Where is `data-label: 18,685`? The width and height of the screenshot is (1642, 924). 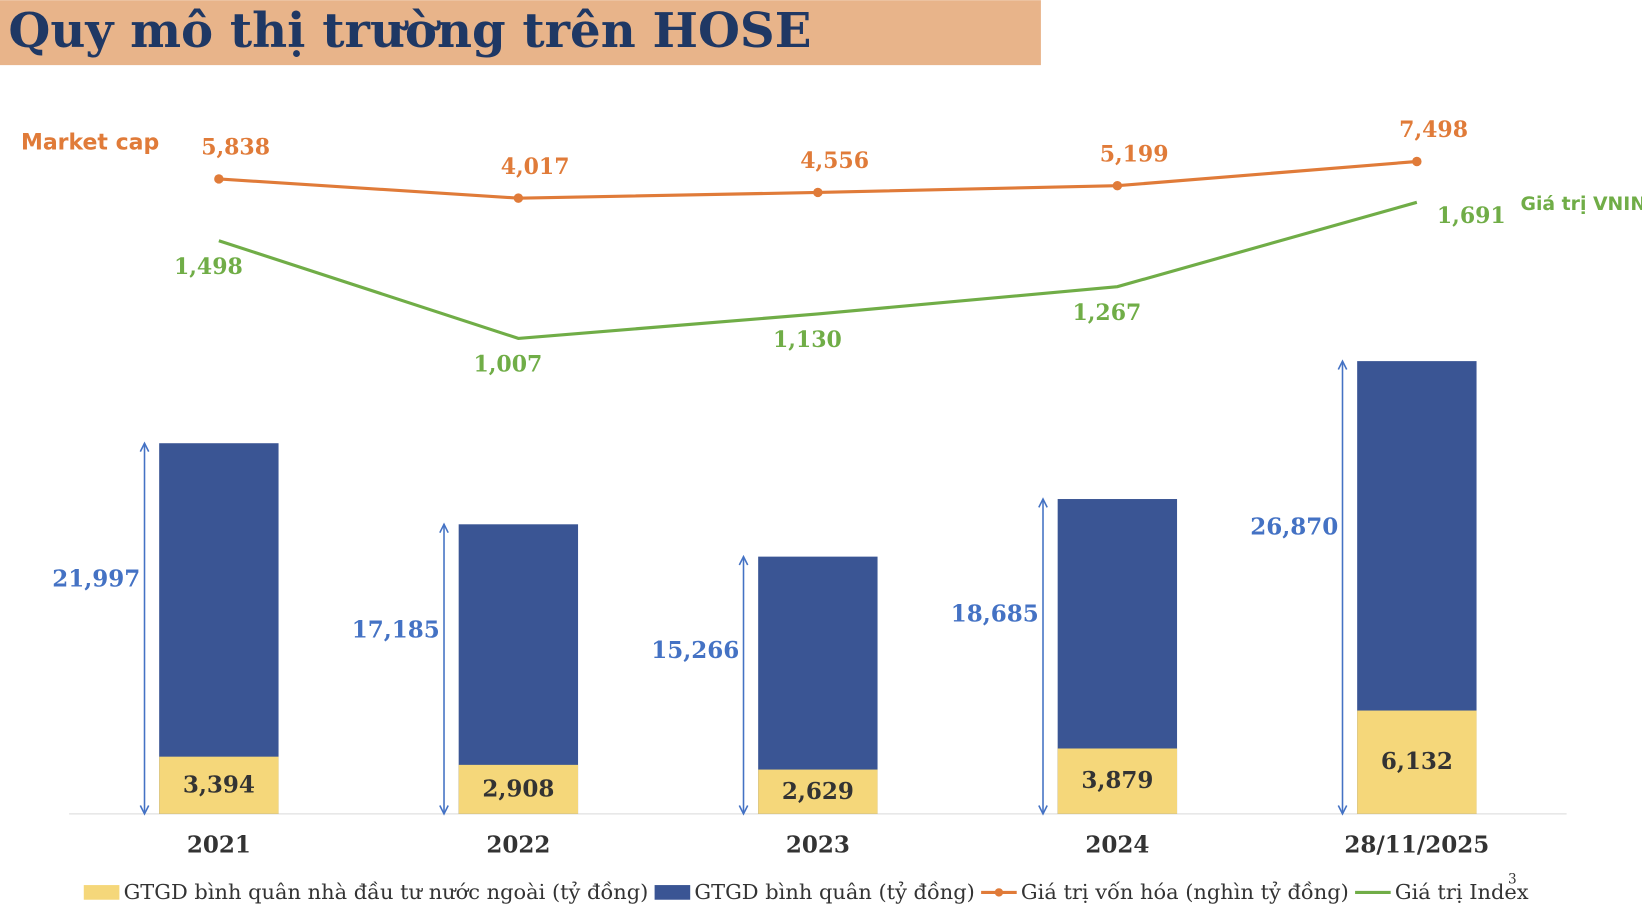
data-label: 18,685 is located at coordinates (995, 614).